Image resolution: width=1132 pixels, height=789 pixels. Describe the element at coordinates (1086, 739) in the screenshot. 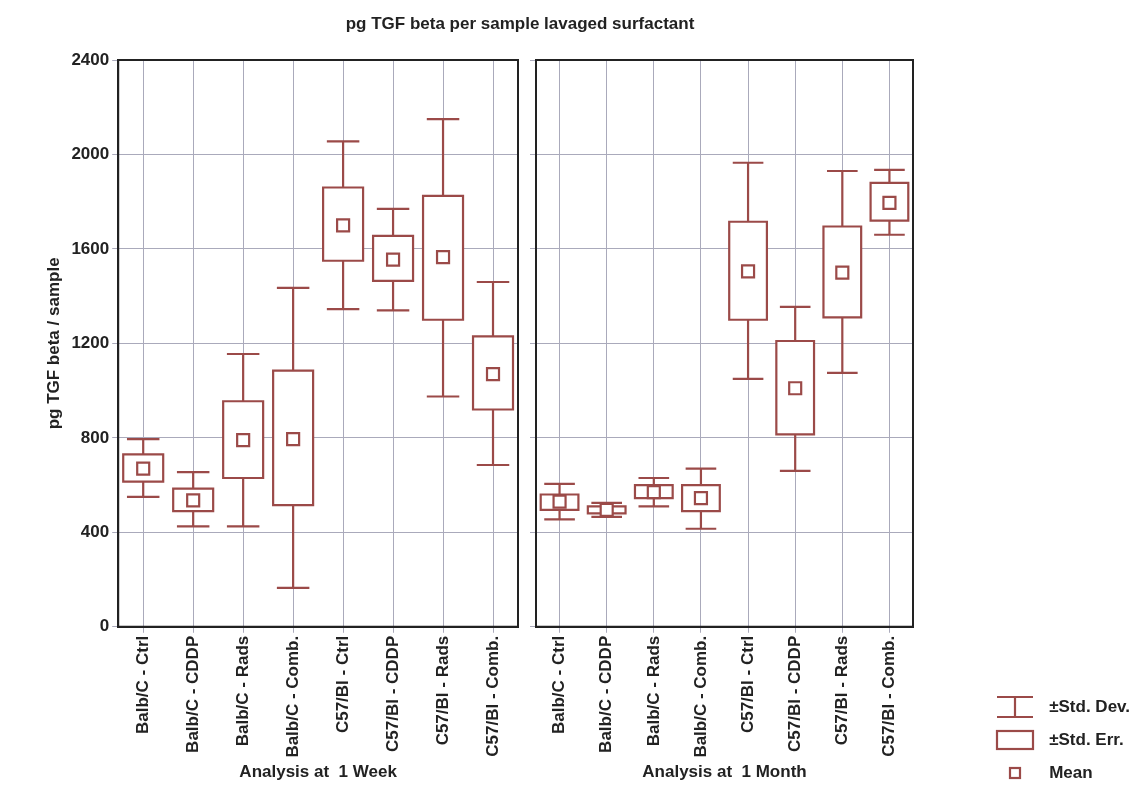

I see `text: ±Std. Err.` at that location.